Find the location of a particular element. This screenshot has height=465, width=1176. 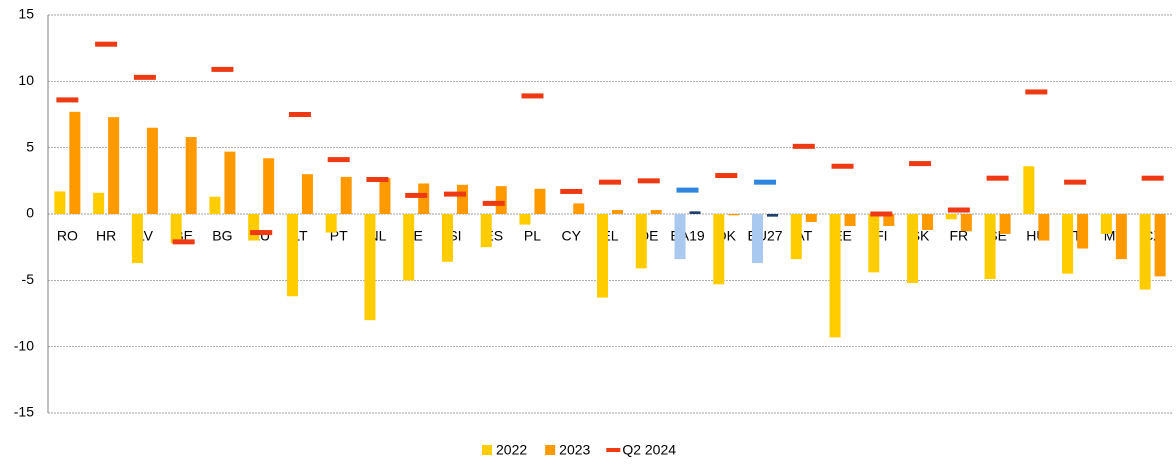

legend-label: 2022 is located at coordinates (511, 450).